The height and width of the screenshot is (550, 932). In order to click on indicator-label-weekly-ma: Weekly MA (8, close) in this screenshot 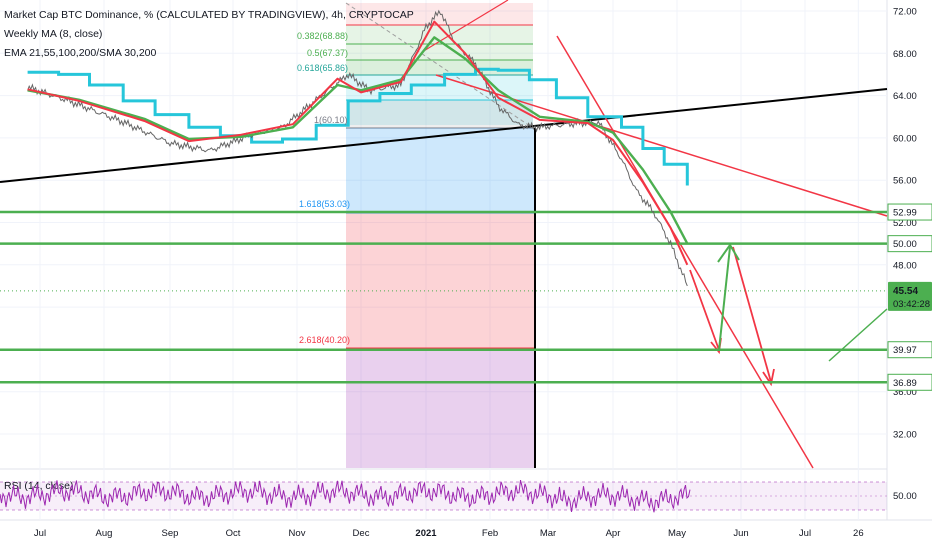, I will do `click(53, 34)`.